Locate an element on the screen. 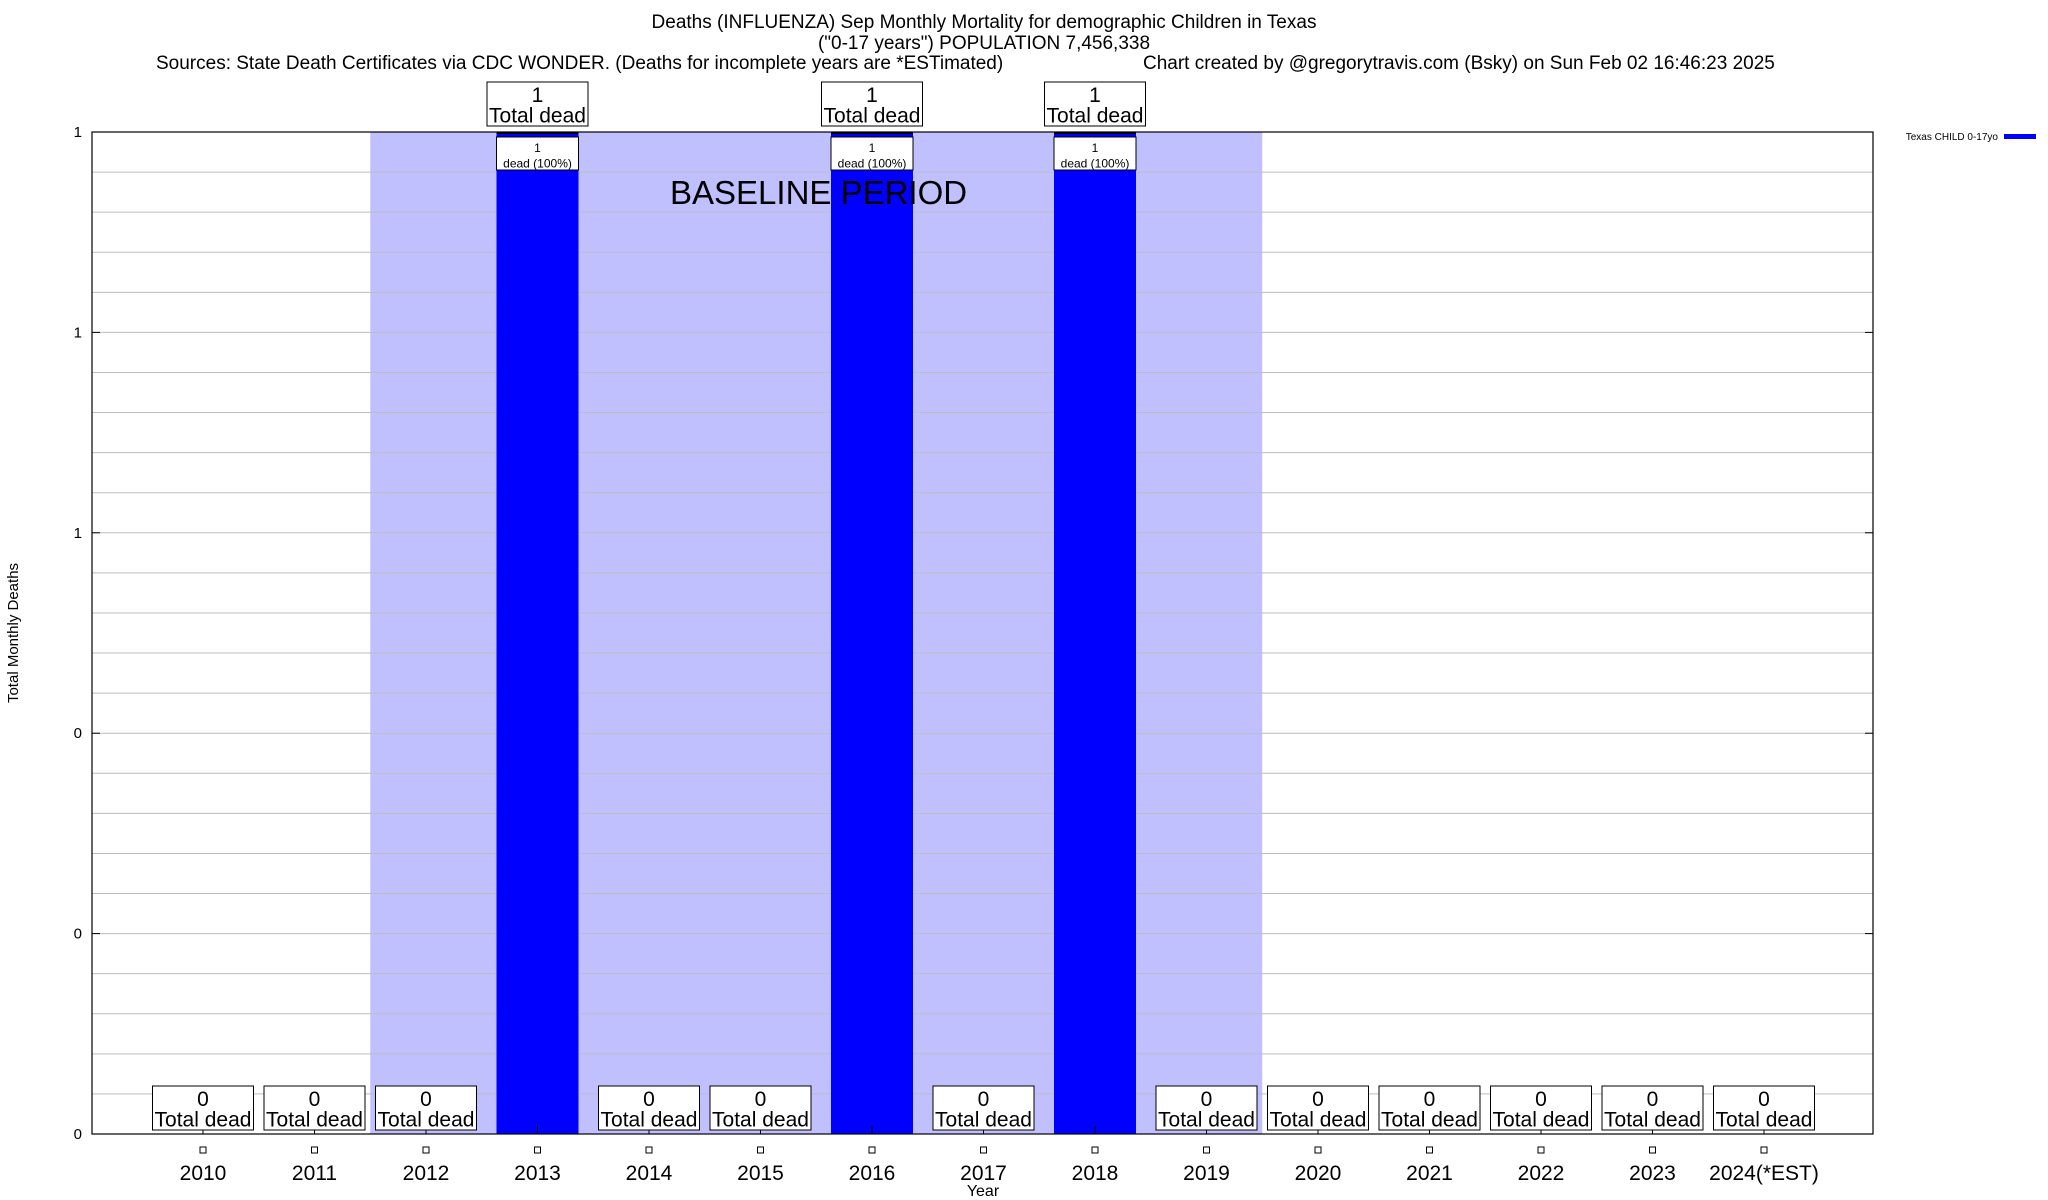  total-label-2023-box is located at coordinates (1652, 1108).